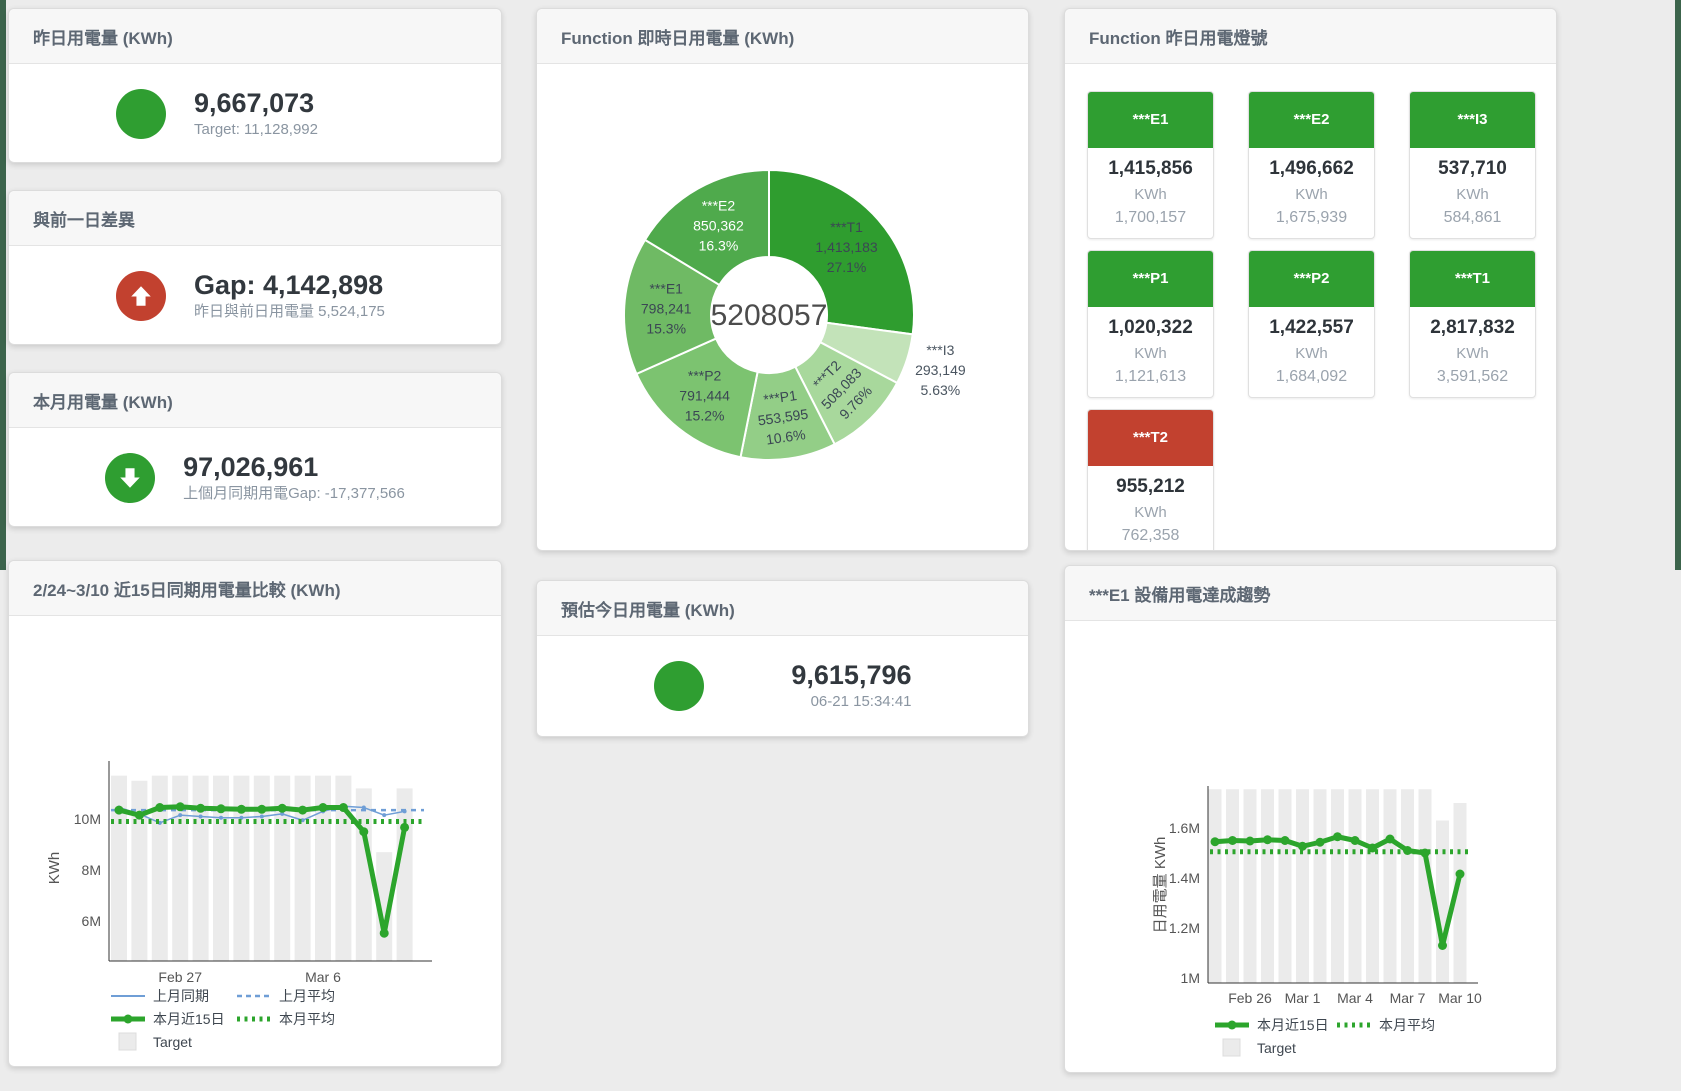 The height and width of the screenshot is (1091, 1681). What do you see at coordinates (160, 996) in the screenshot?
I see `legend-item: 上月同期` at bounding box center [160, 996].